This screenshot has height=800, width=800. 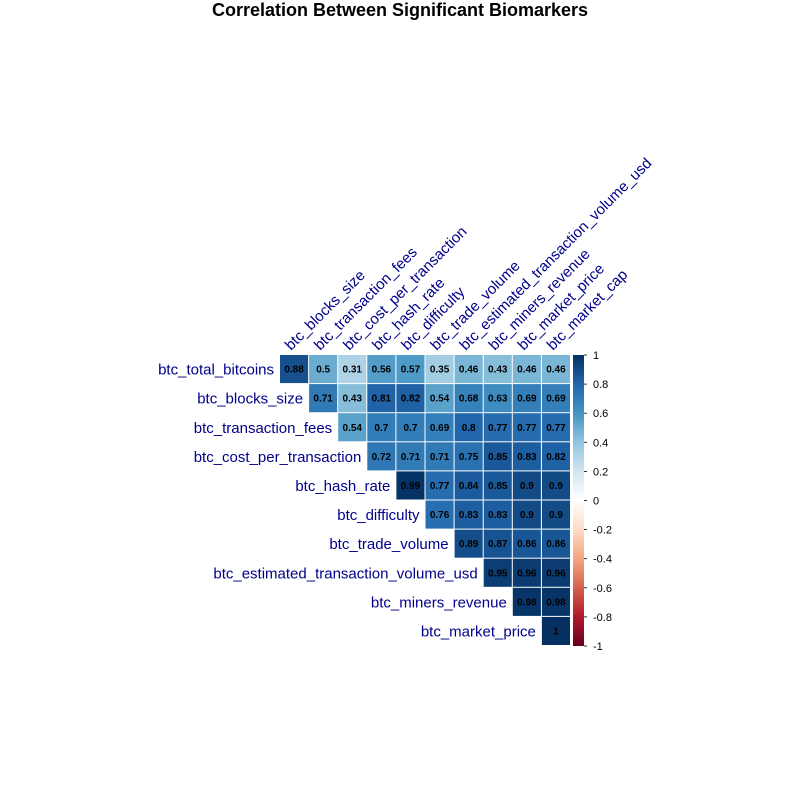 What do you see at coordinates (602, 531) in the screenshot?
I see `colorbar-tick-label: -0.2` at bounding box center [602, 531].